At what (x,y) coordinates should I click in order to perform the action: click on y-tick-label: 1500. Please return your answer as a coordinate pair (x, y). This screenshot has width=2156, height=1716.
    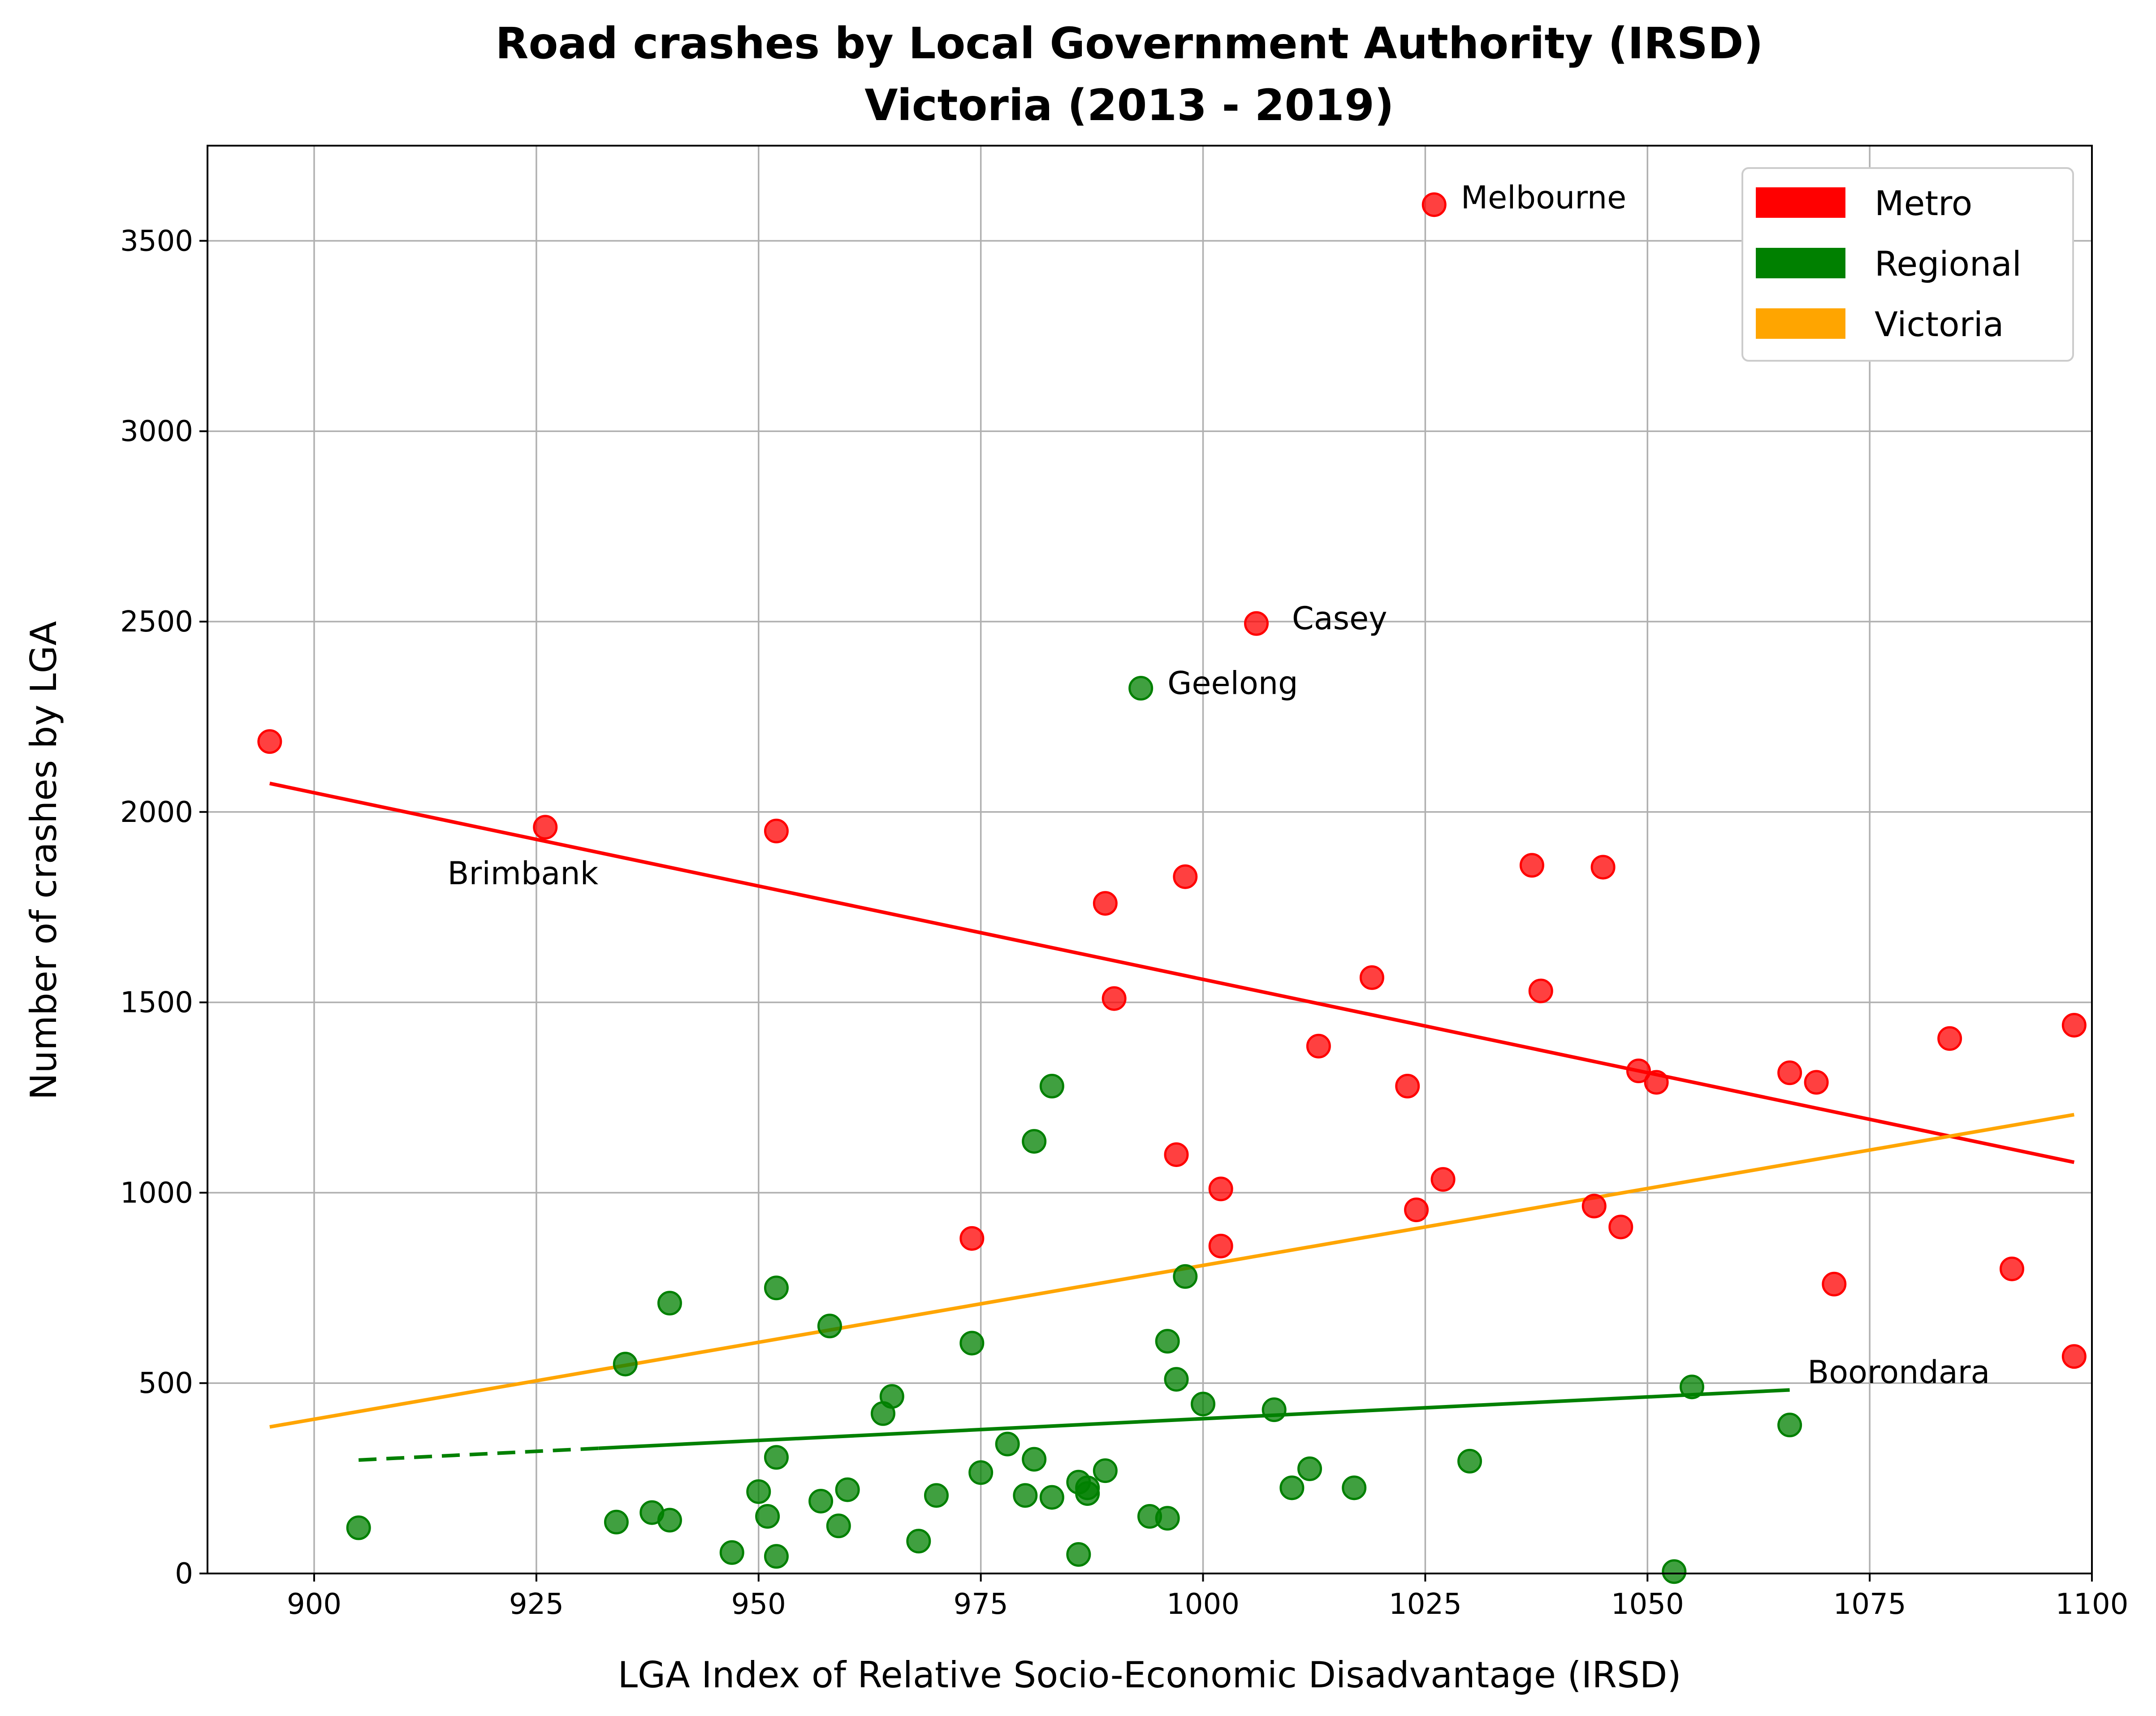
    Looking at the image, I should click on (156, 1003).